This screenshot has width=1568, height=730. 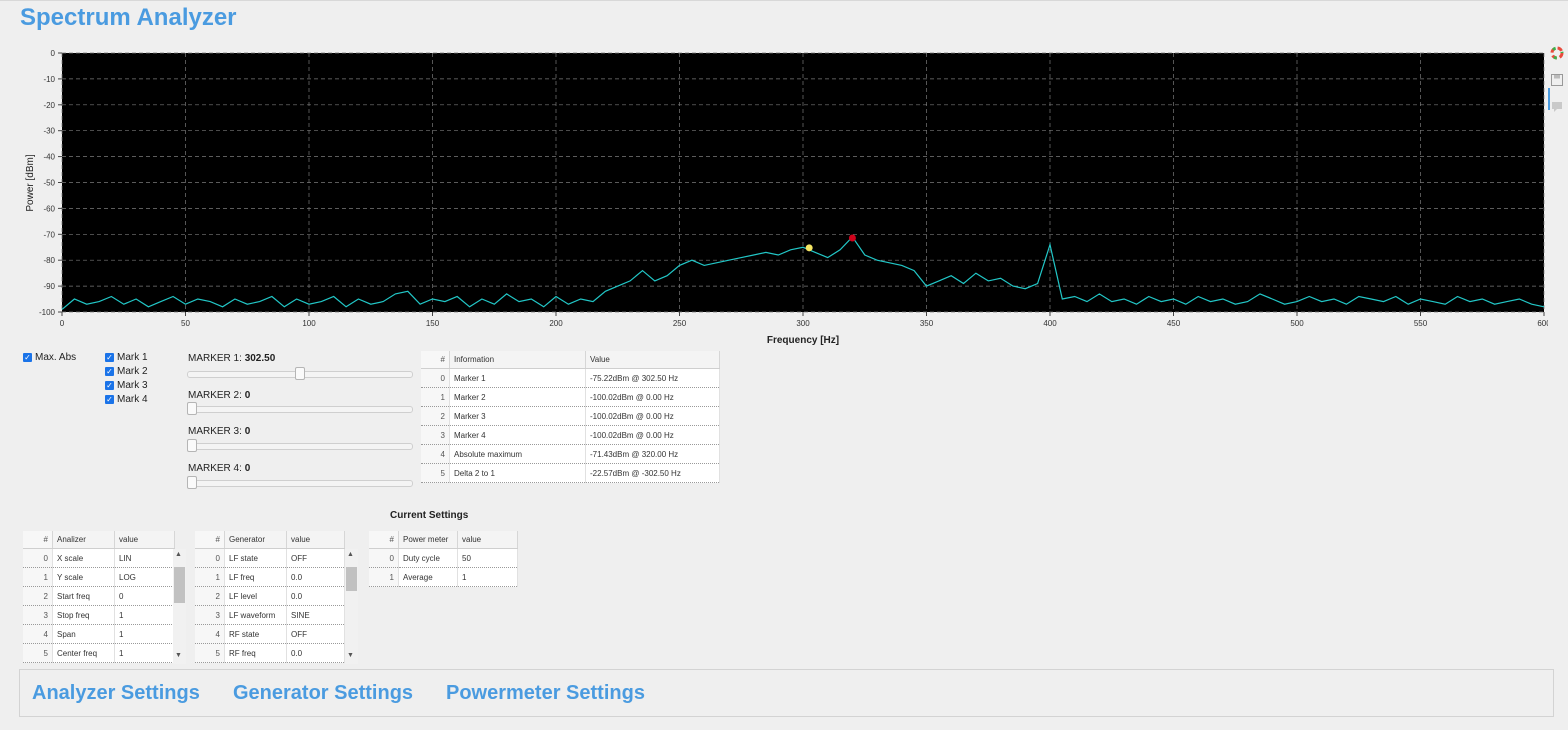 What do you see at coordinates (132, 385) in the screenshot?
I see `checkbox-label: Mark 3` at bounding box center [132, 385].